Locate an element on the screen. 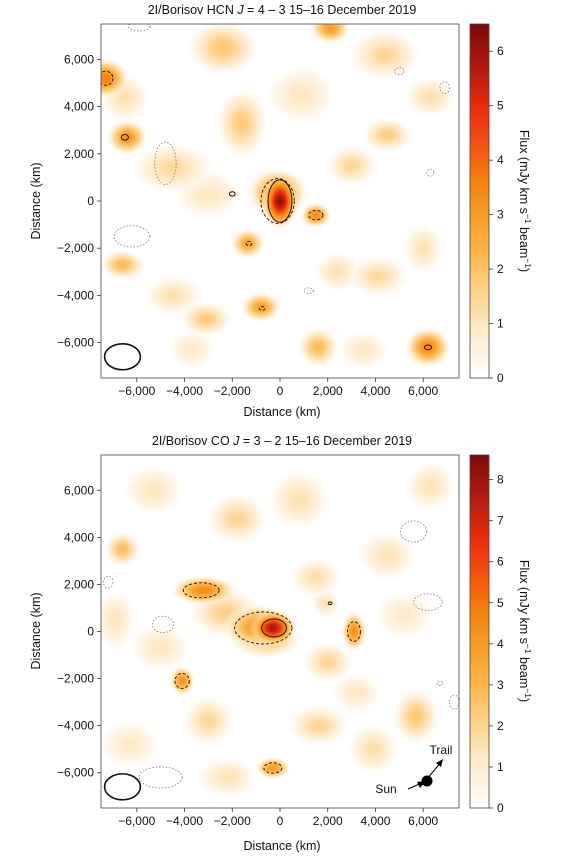 The image size is (562, 856). co-colorbar-tick-label: 6 is located at coordinates (500, 562).